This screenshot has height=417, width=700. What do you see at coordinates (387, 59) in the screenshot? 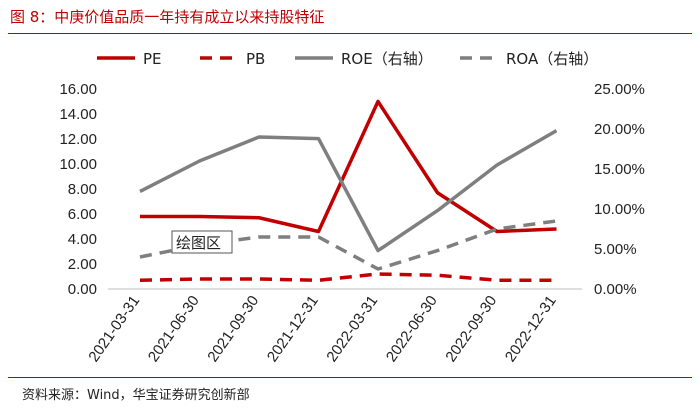
I see `legend-label: ROE（右轴）` at bounding box center [387, 59].